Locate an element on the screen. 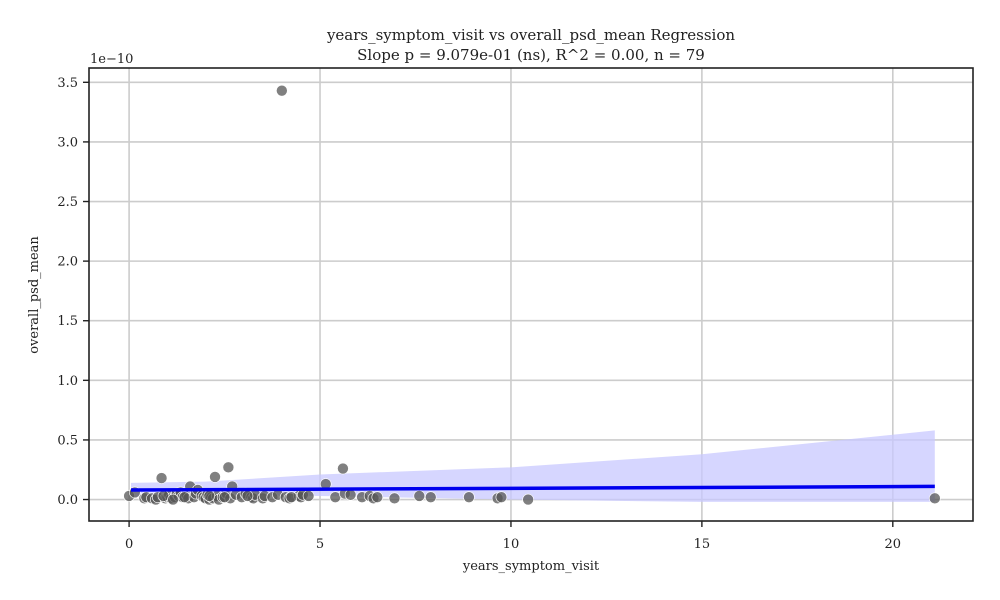  confidence-band is located at coordinates (533, 466).